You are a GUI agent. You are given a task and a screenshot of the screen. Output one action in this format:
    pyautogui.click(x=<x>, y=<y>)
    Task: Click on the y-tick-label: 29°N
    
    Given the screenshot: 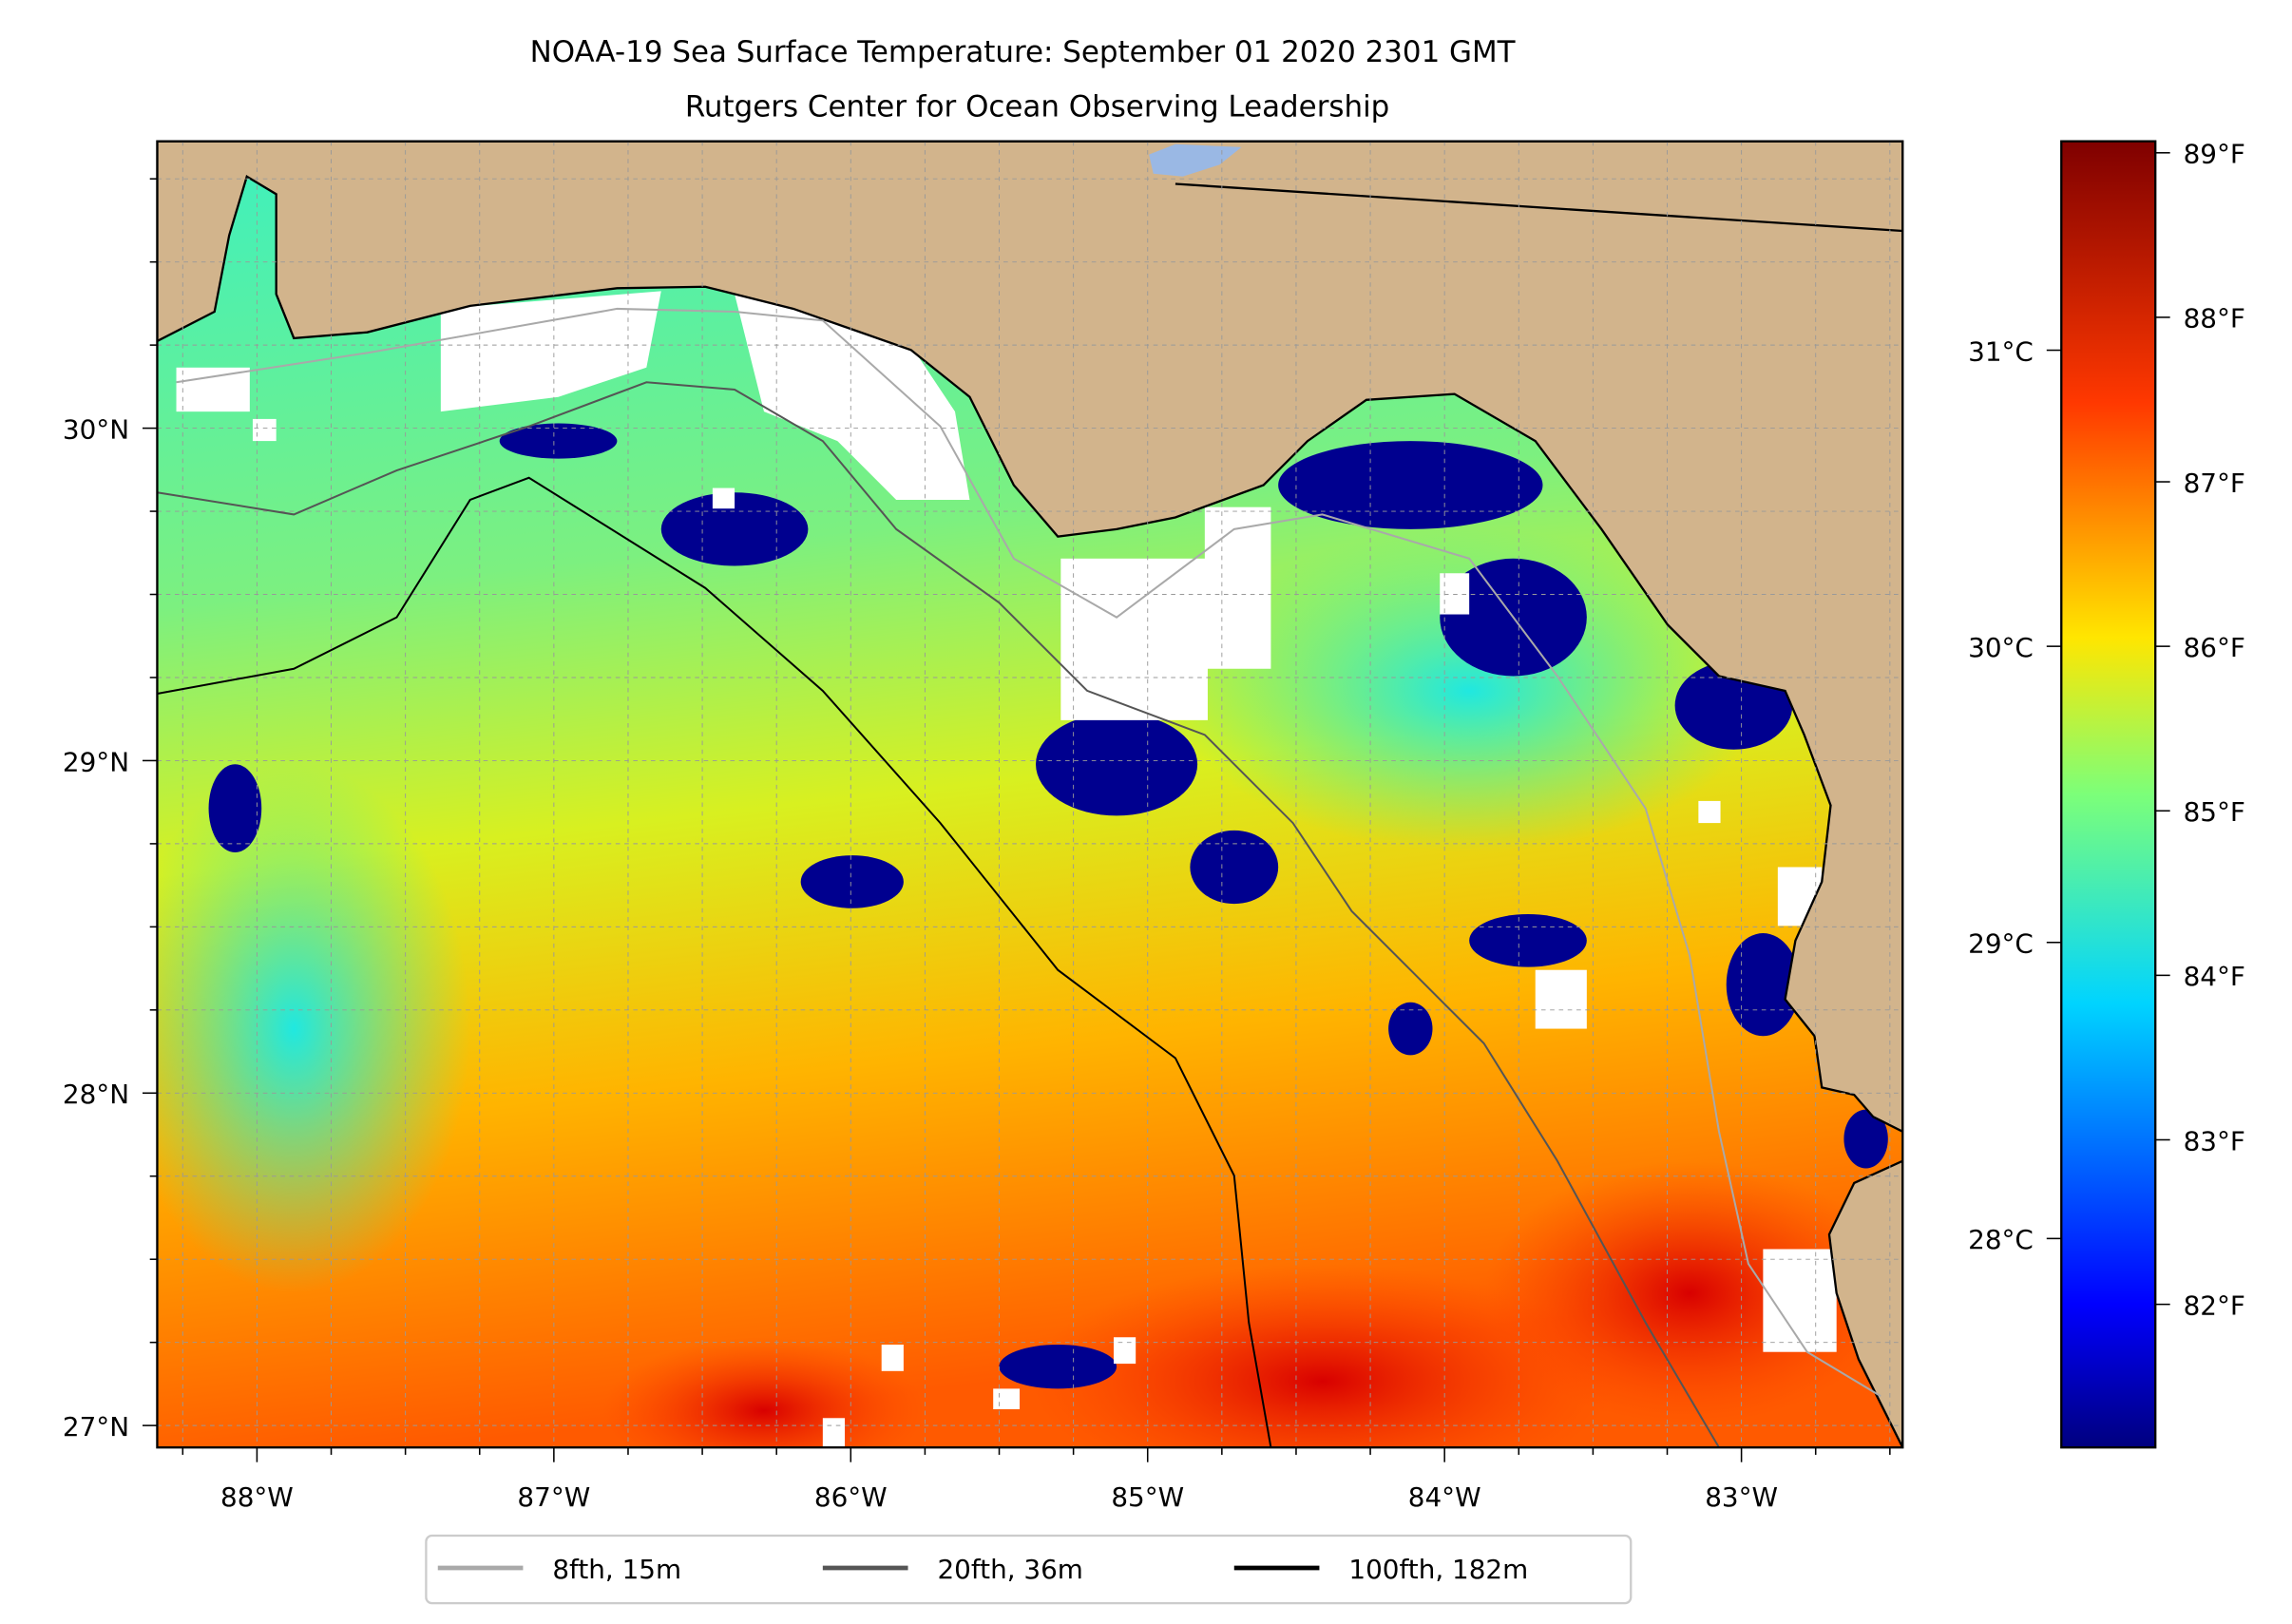 What is the action you would take?
    pyautogui.click(x=96, y=761)
    